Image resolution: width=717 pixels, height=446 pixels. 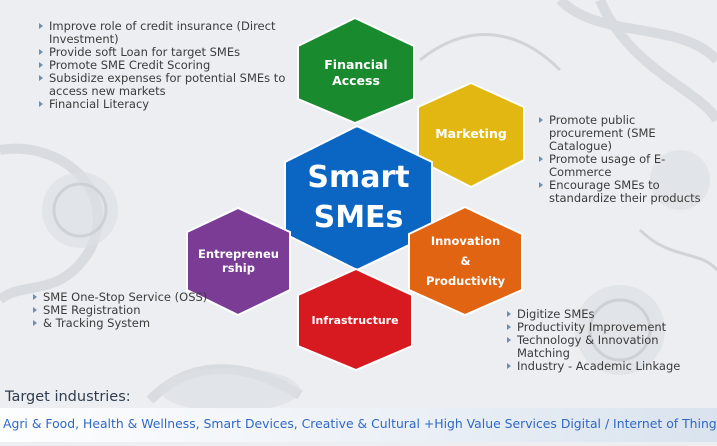 I want to click on innovation-line2: &, so click(x=465, y=261).